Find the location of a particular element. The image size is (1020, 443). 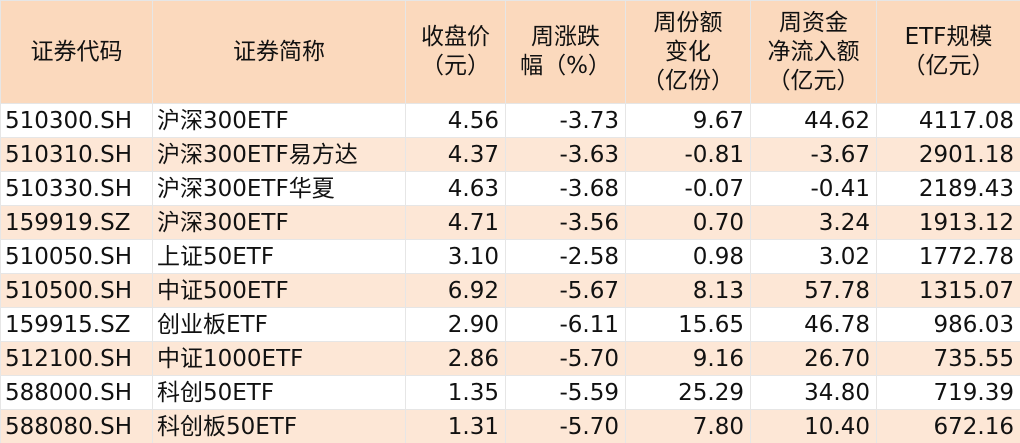

value-cell: -2.58 is located at coordinates (565, 256).